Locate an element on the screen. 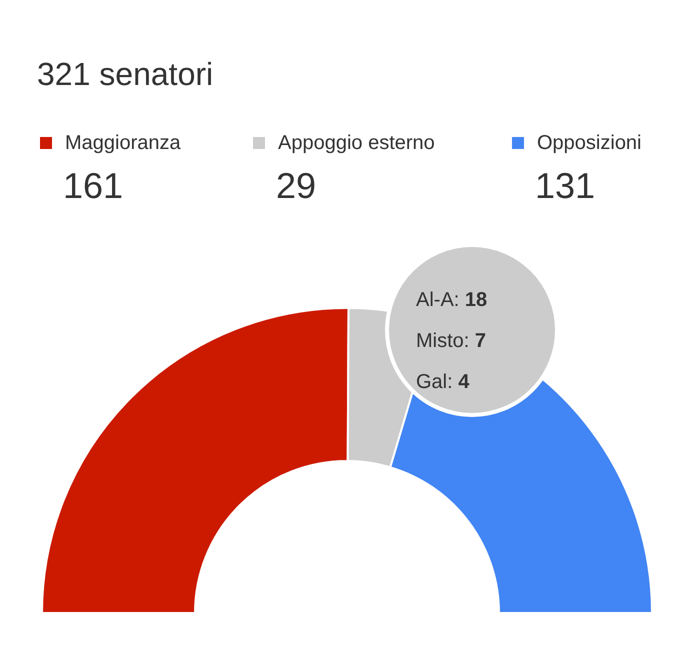  data-label: 131 is located at coordinates (565, 185).